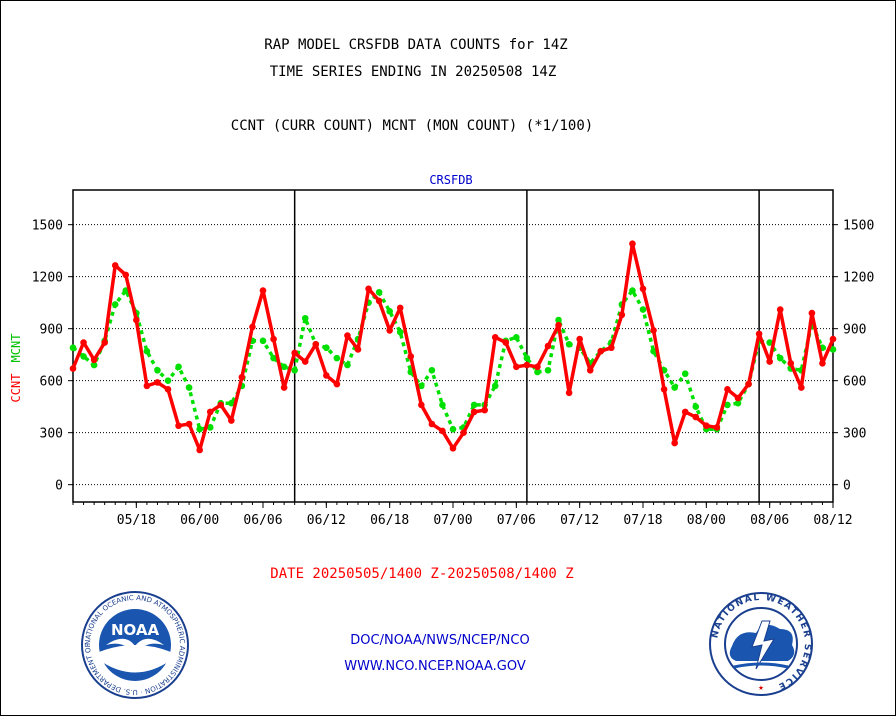  Describe the element at coordinates (642, 520) in the screenshot. I see `x-tick-label: 07/18` at that location.